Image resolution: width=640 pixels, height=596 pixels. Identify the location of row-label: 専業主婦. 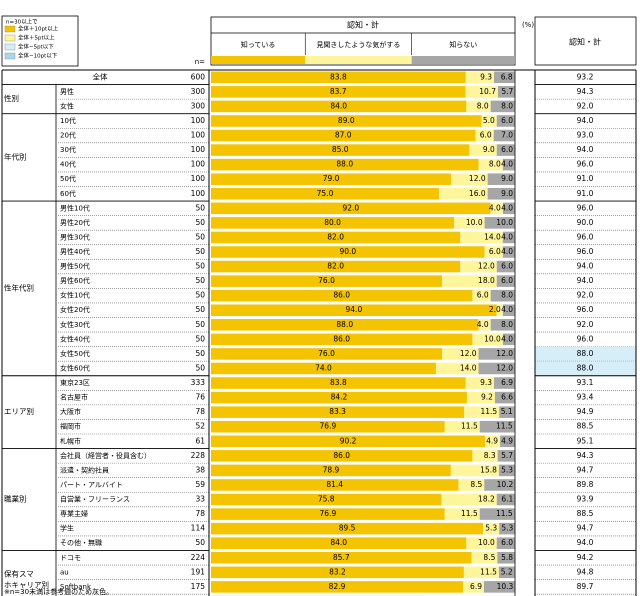
(74, 513).